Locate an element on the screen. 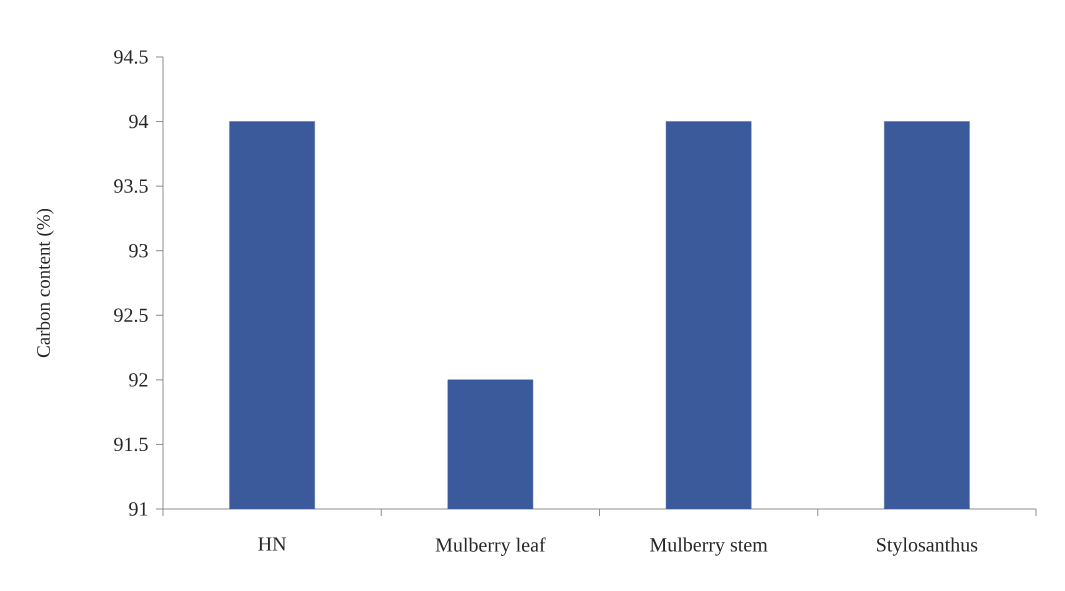 The height and width of the screenshot is (591, 1065). x-tick-label: Stylosanthus is located at coordinates (927, 546).